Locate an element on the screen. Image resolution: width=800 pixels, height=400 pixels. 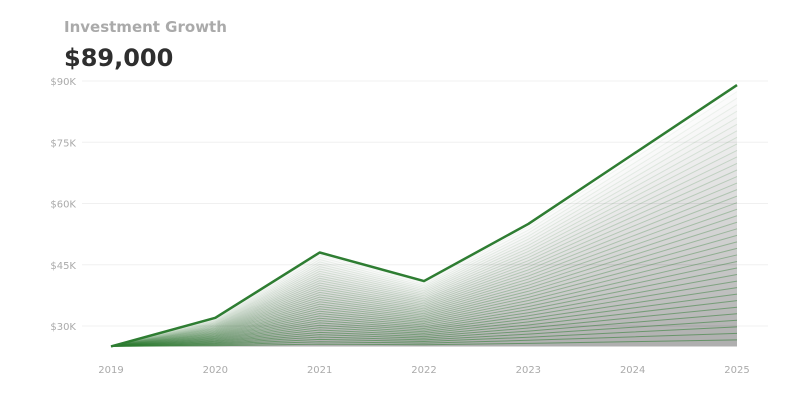
y-tick-label: $45K is located at coordinates (63, 266).